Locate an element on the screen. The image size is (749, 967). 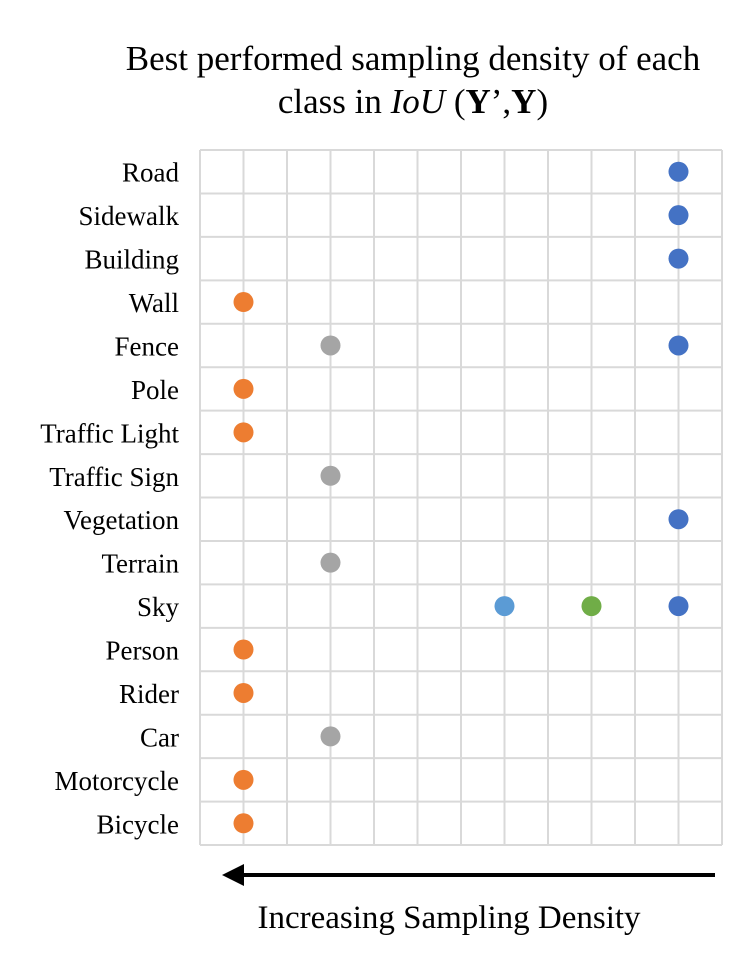
y-tick-label: Road is located at coordinates (150, 173).